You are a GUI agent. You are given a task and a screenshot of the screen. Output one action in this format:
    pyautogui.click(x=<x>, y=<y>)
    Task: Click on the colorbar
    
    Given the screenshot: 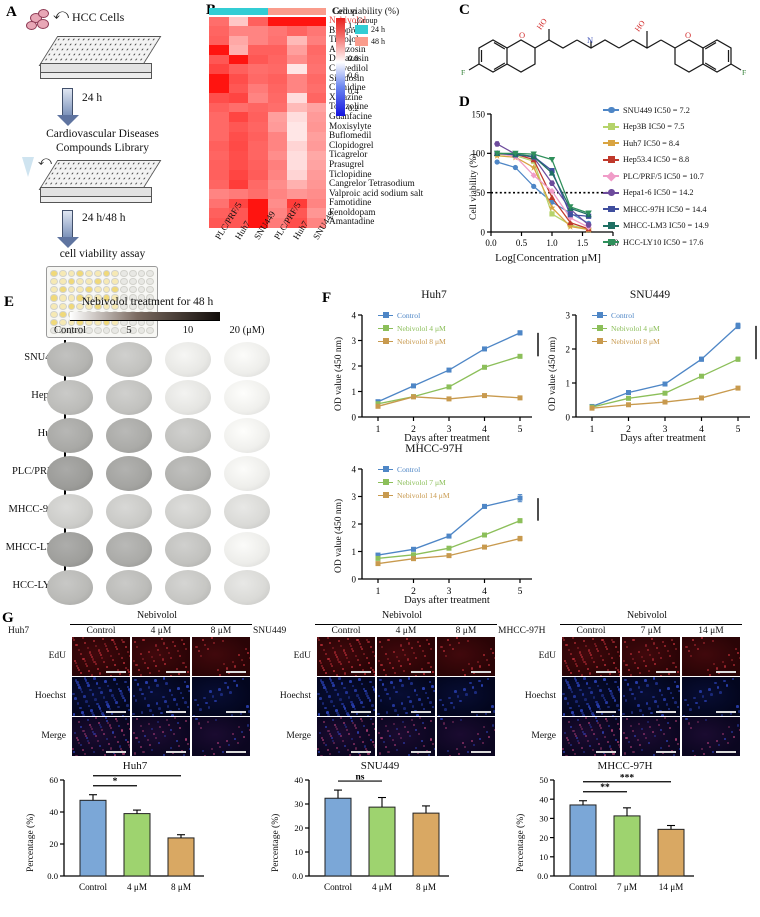 What is the action you would take?
    pyautogui.click(x=340, y=67)
    